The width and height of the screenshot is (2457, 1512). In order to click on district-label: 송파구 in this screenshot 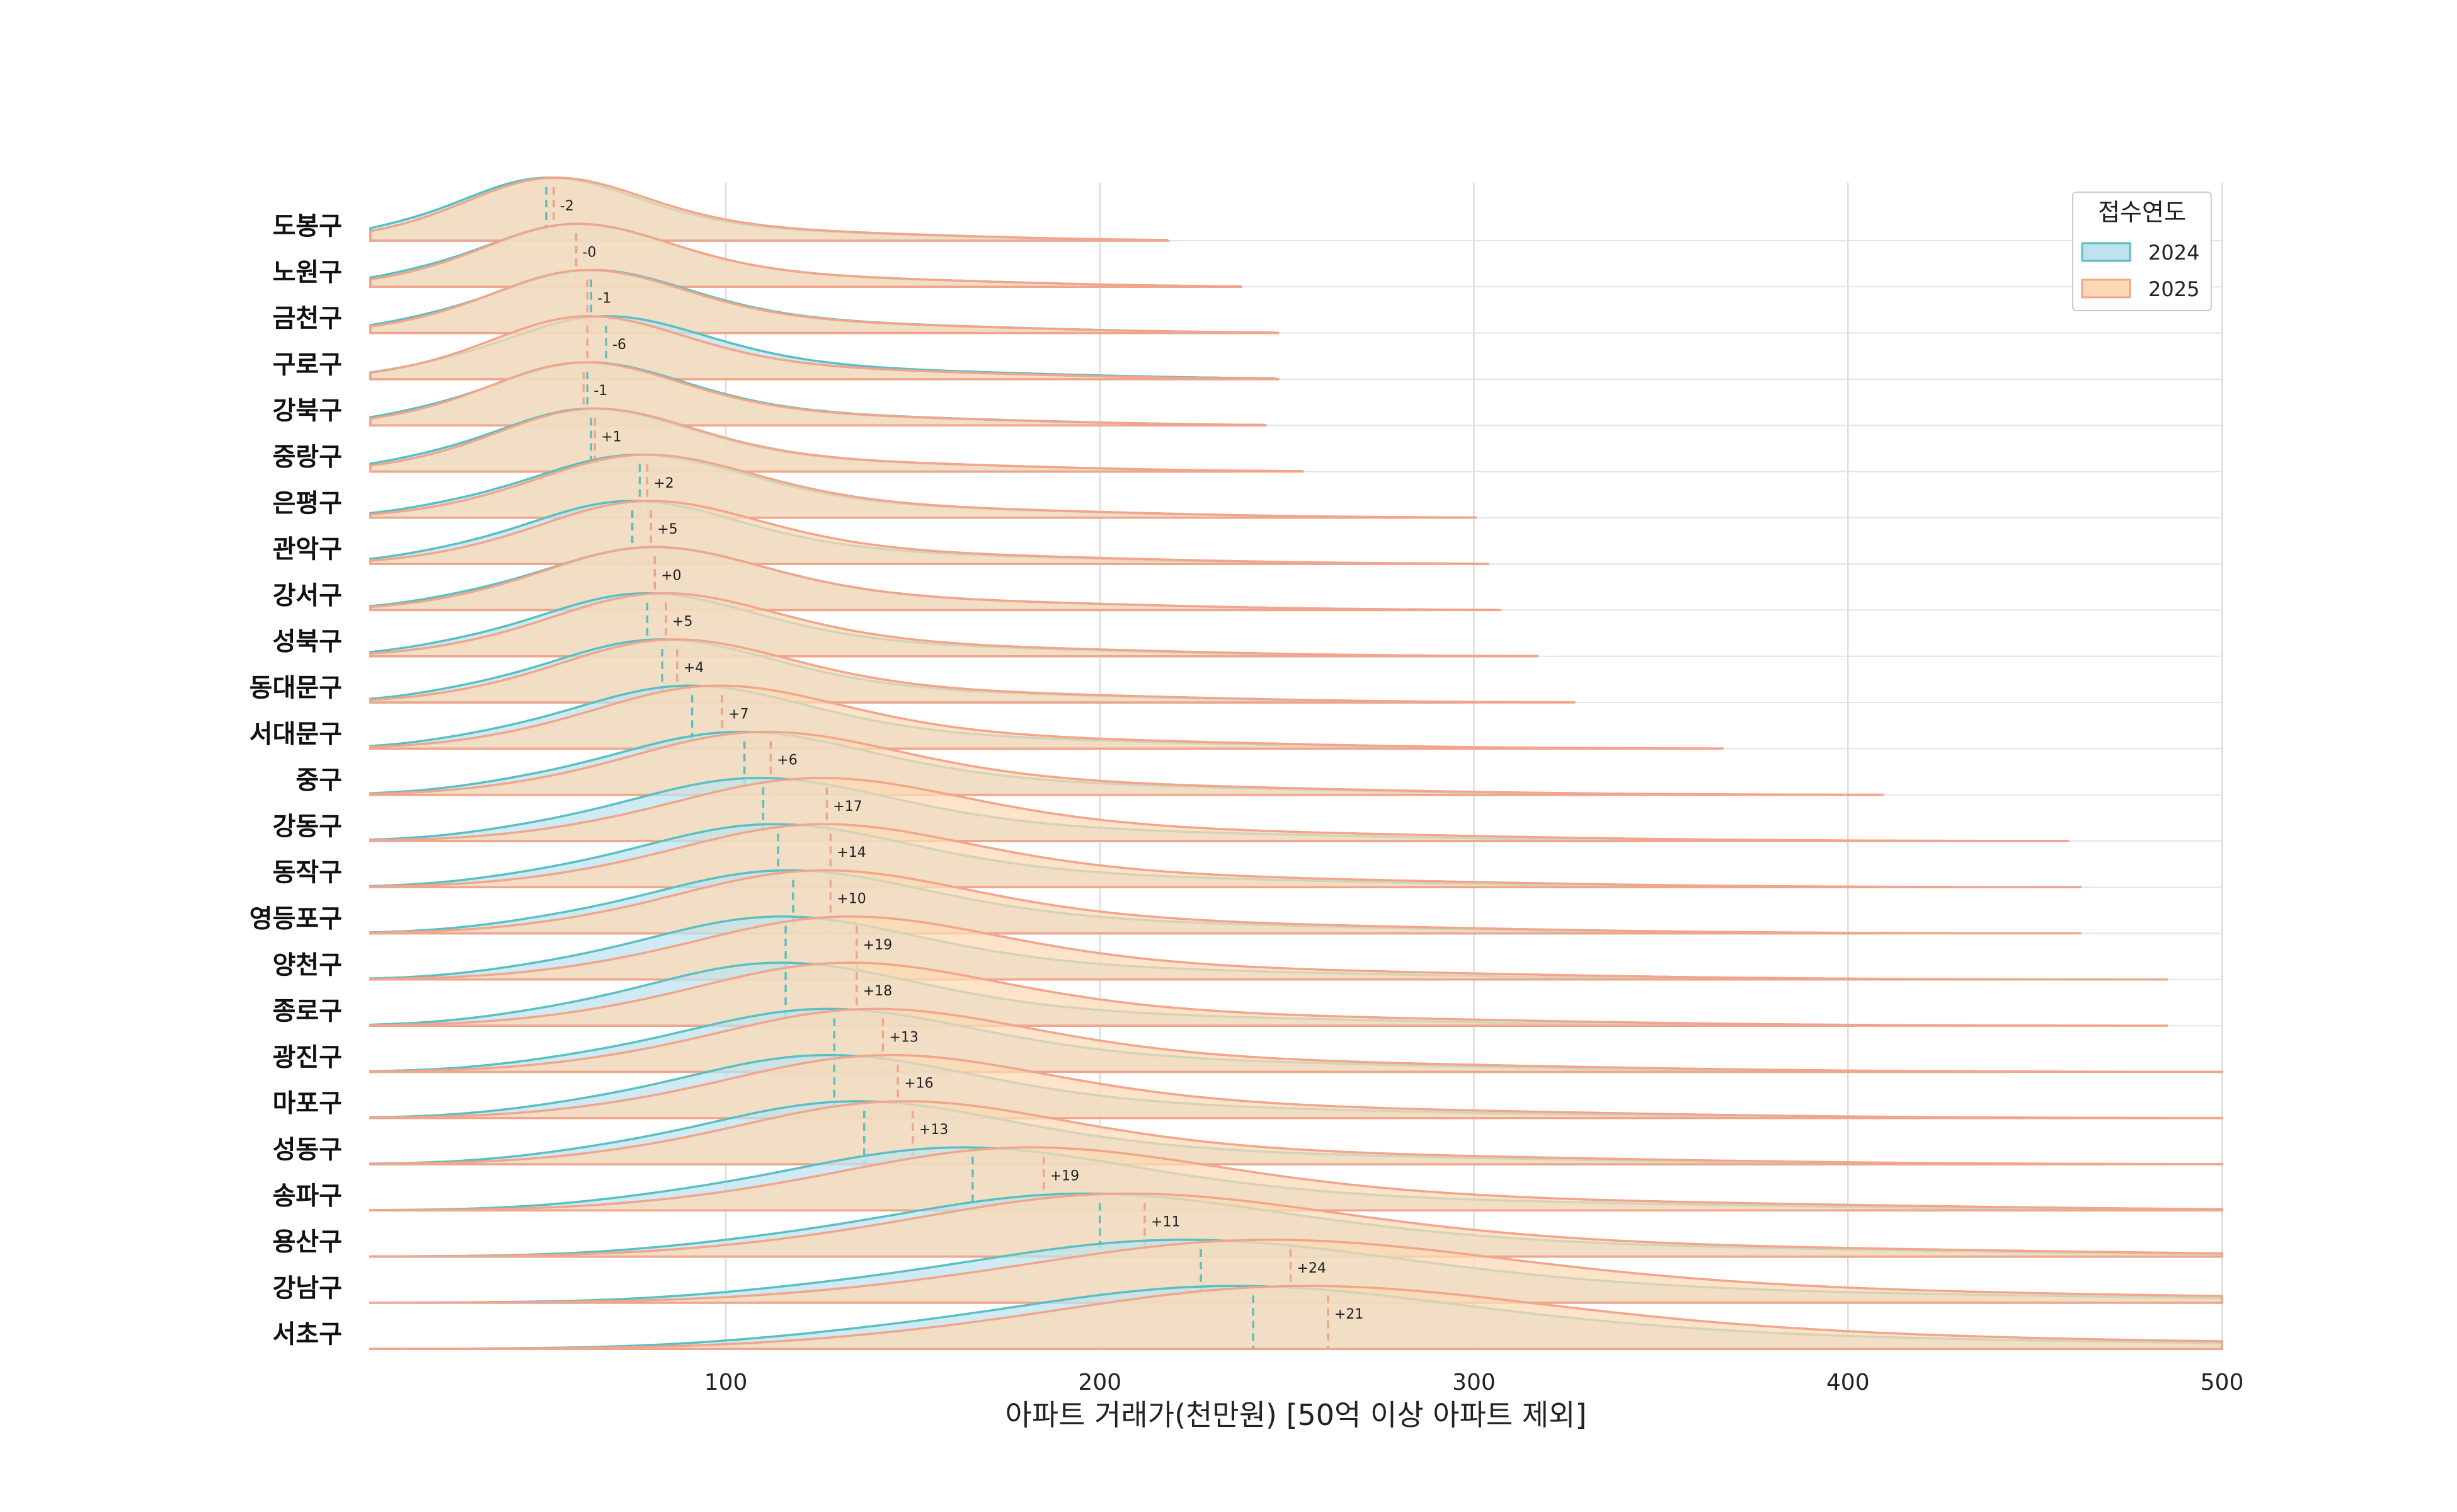, I will do `click(307, 1195)`.